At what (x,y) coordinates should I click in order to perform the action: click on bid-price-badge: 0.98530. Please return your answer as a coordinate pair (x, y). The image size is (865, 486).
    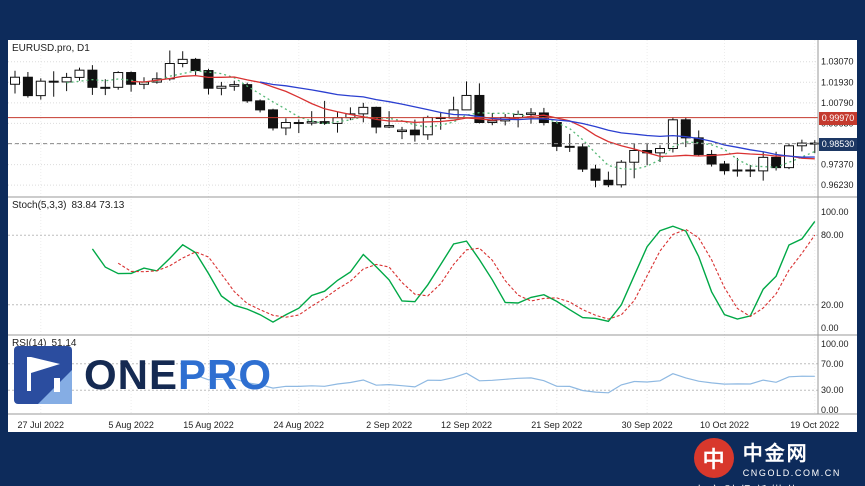
    Looking at the image, I should click on (838, 144).